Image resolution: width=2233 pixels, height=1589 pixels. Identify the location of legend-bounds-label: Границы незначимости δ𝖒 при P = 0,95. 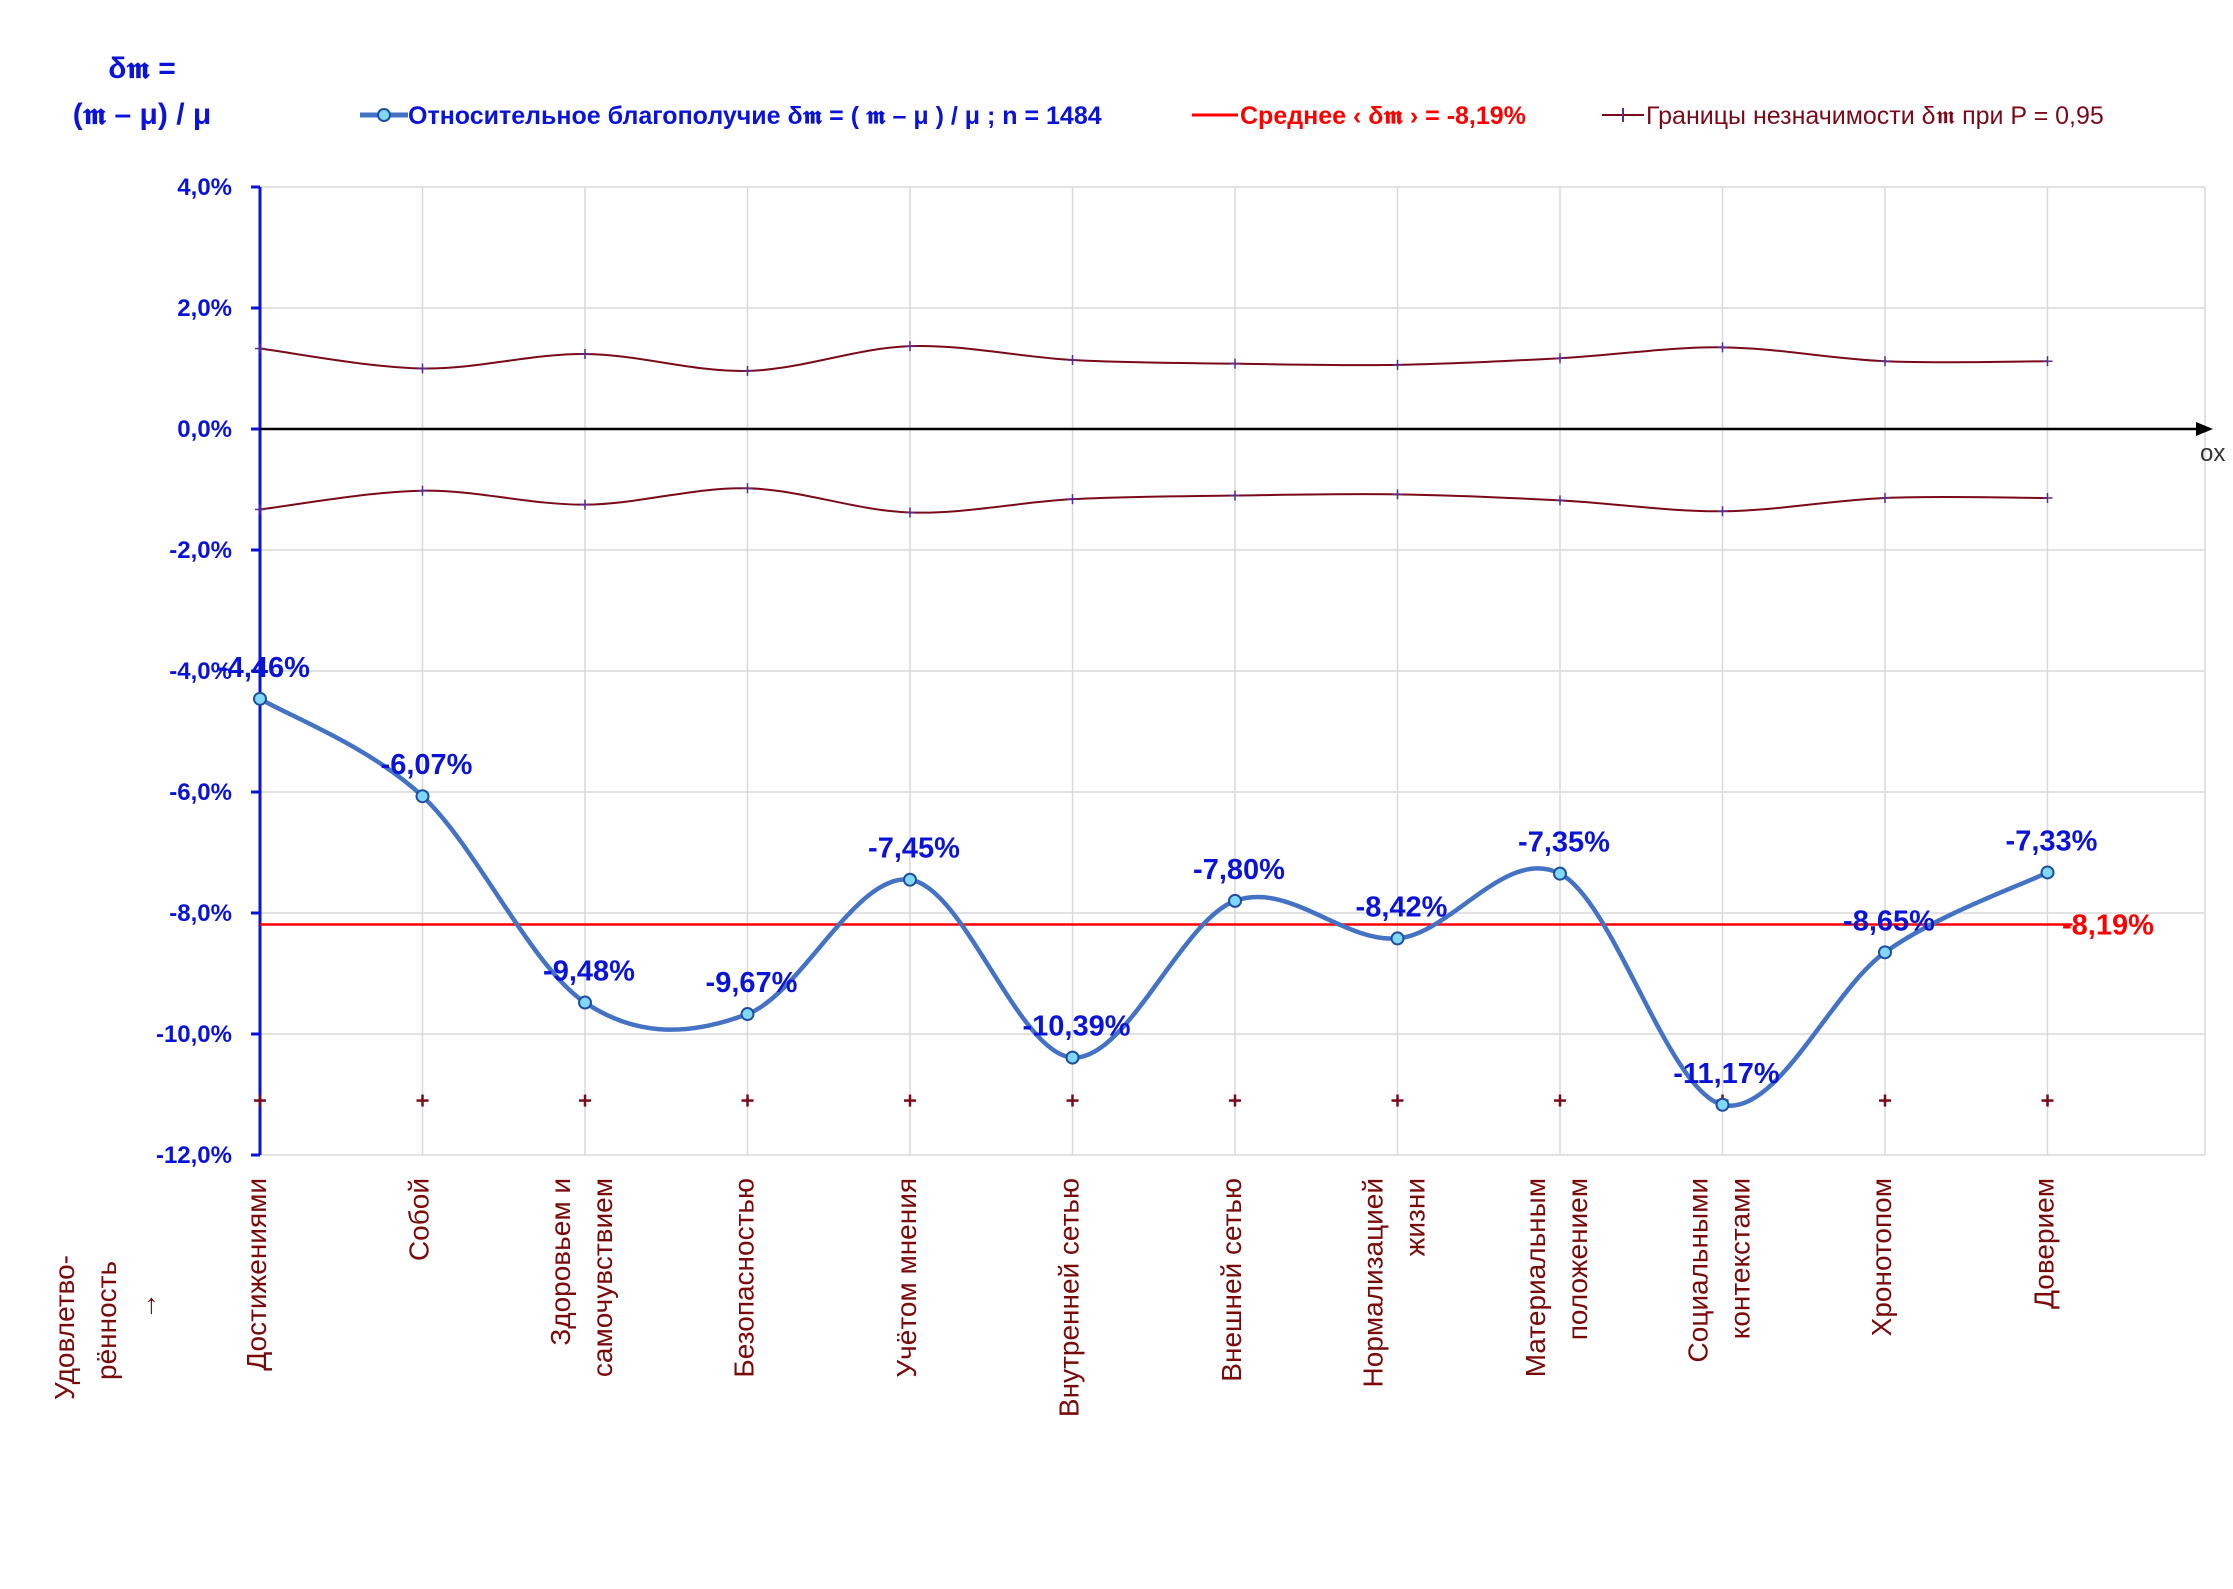
(1875, 116).